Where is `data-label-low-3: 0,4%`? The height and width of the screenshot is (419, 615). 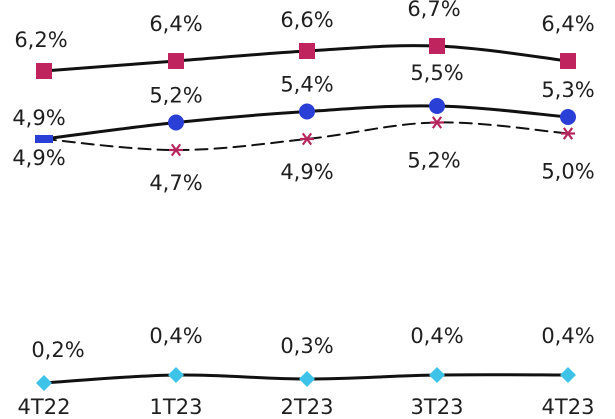 data-label-low-3: 0,4% is located at coordinates (436, 336).